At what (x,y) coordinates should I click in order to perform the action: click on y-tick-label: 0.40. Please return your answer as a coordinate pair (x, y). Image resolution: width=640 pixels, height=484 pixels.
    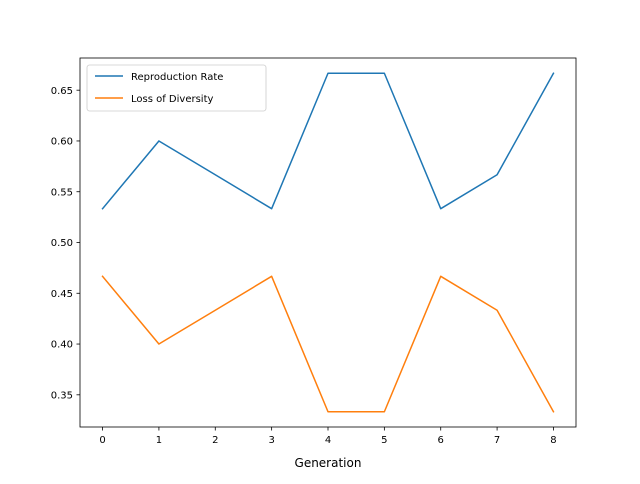
    Looking at the image, I should click on (62, 345).